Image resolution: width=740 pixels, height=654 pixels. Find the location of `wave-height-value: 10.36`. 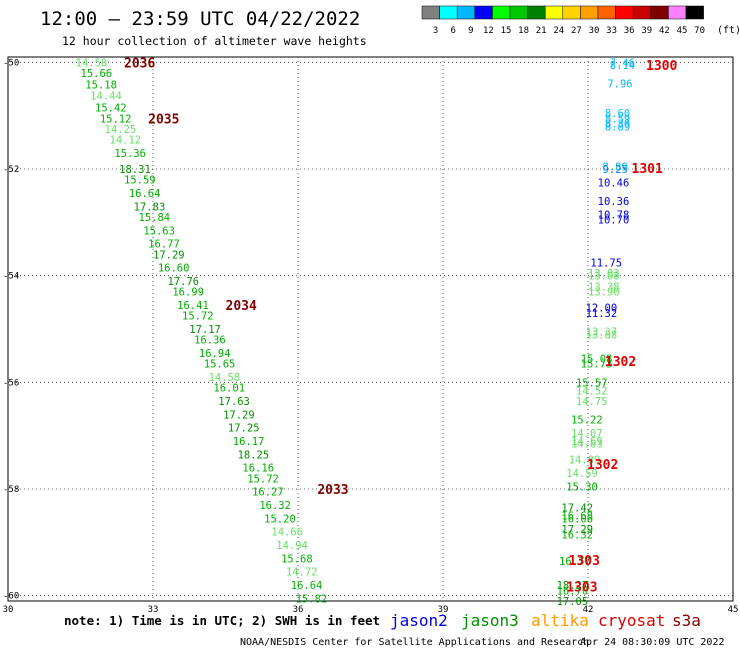

wave-height-value: 10.36 is located at coordinates (614, 202).